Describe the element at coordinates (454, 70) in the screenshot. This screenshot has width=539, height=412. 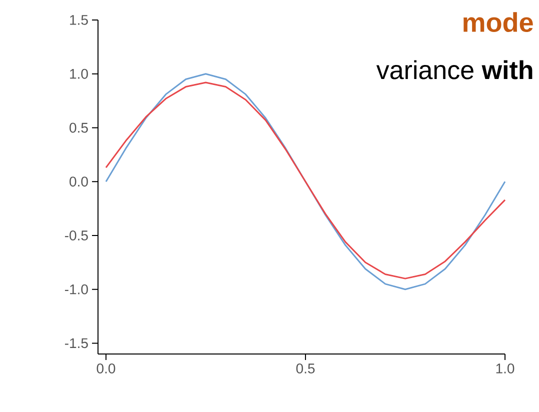
I see `annotation: variance with` at that location.